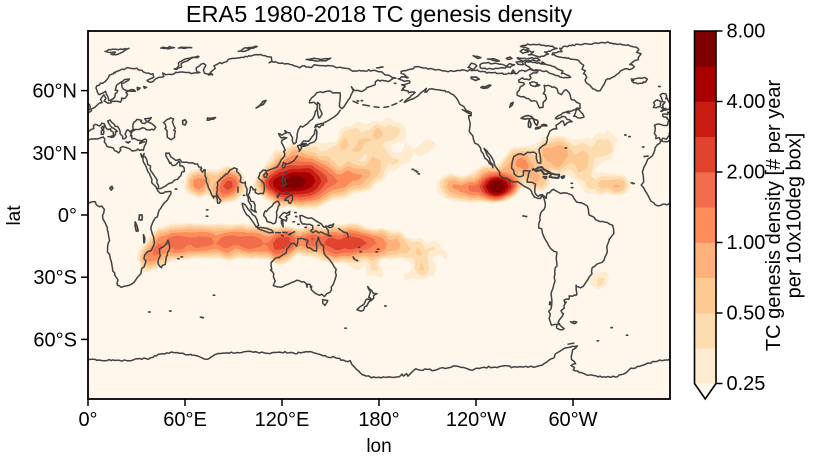 This screenshot has height=460, width=819. What do you see at coordinates (476, 420) in the screenshot?
I see `svg-text: 120°W` at bounding box center [476, 420].